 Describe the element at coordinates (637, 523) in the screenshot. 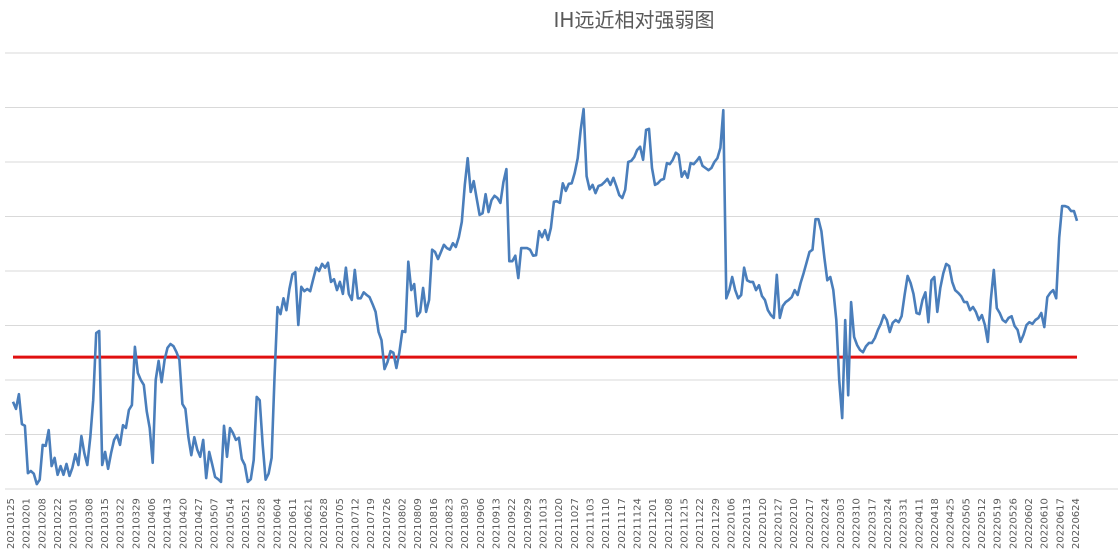

I see `x-tick-label: 20211124` at that location.